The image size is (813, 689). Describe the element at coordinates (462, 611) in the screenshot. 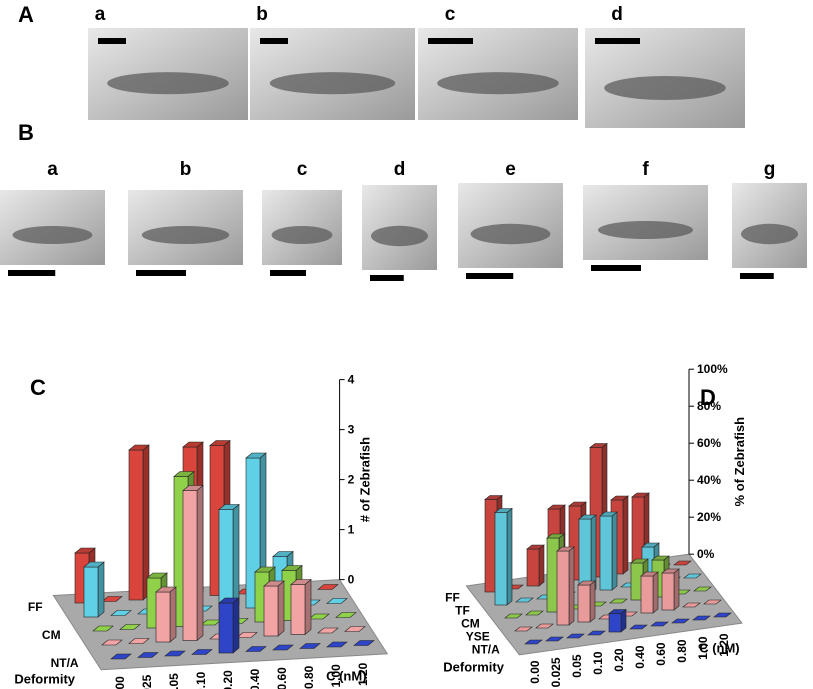

I see `legend-label: TF` at that location.